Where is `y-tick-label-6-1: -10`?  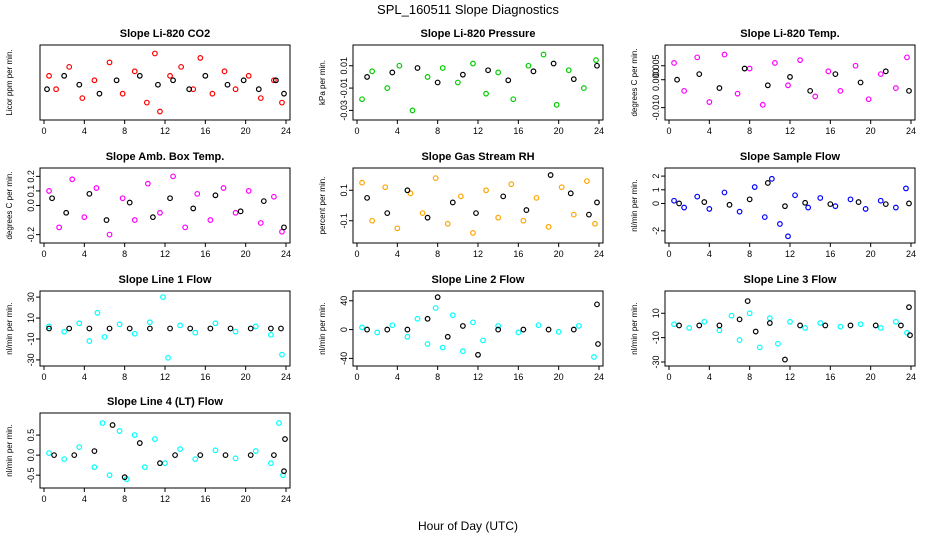
y-tick-label-6-1: -10 is located at coordinates (31, 338).